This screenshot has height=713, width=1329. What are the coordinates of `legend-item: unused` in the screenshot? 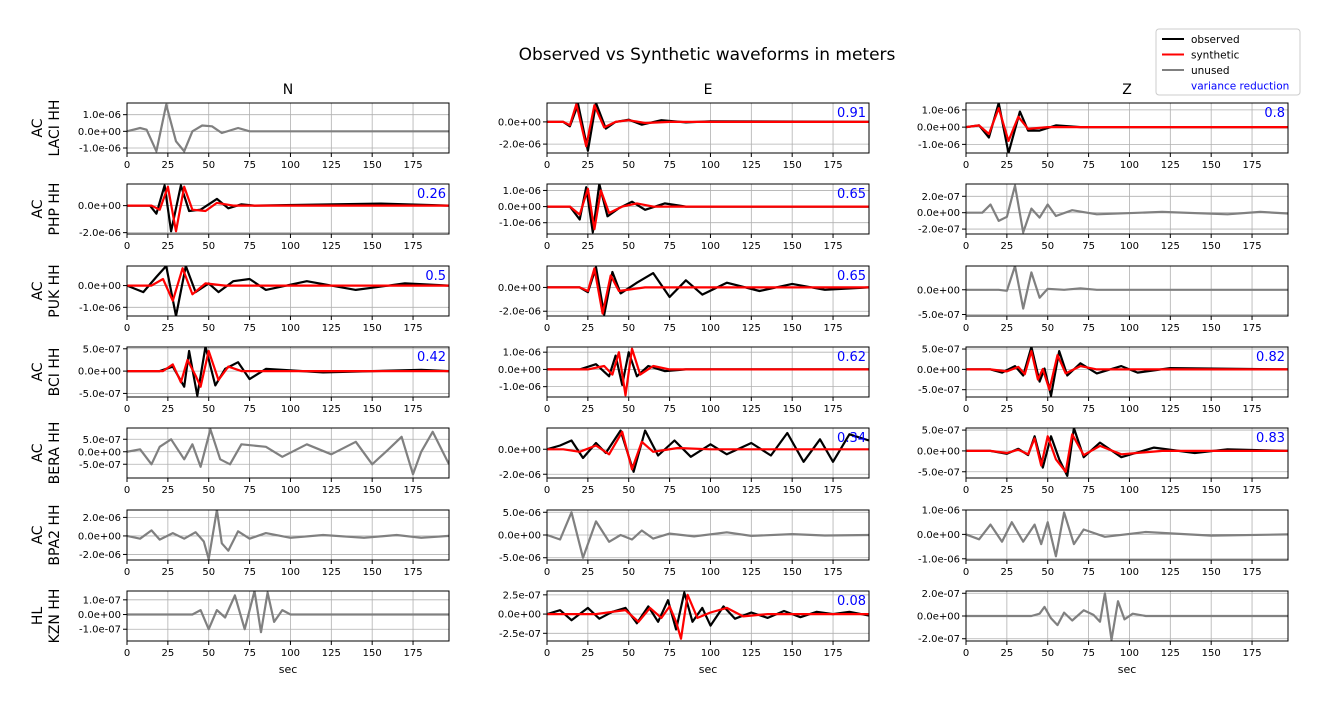 It's located at (1196, 71).